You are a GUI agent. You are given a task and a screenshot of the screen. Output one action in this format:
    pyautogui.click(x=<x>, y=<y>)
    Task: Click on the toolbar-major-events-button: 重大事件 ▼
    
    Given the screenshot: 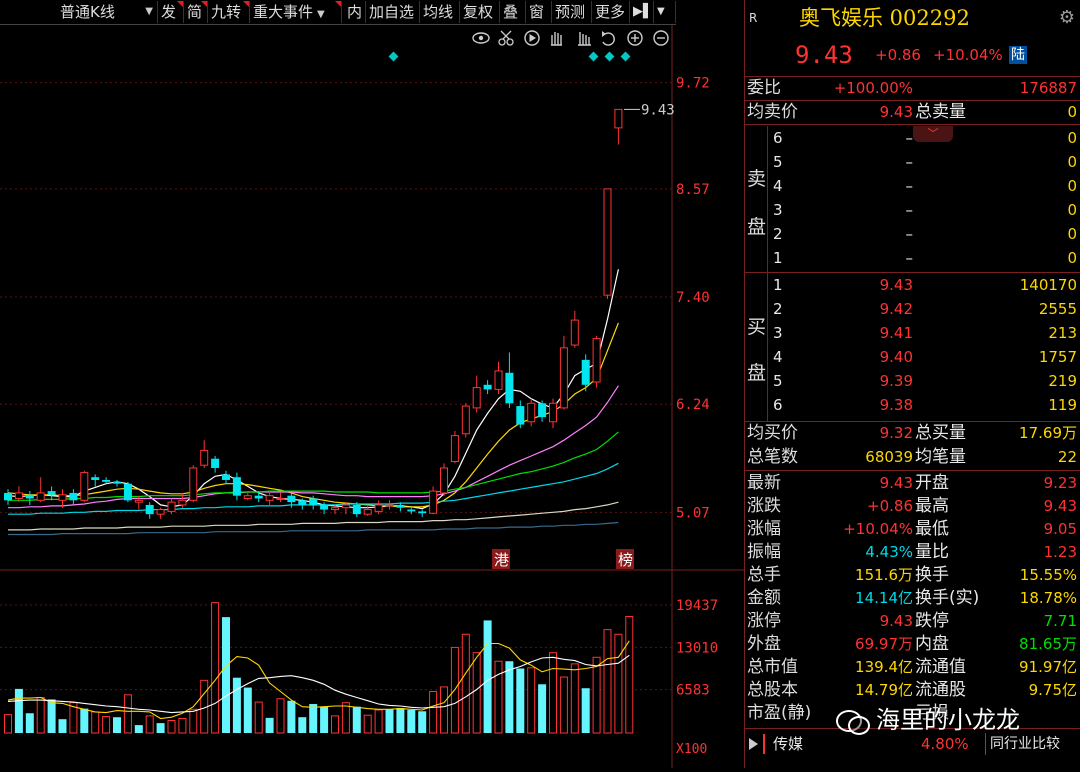 What is the action you would take?
    pyautogui.click(x=296, y=12)
    